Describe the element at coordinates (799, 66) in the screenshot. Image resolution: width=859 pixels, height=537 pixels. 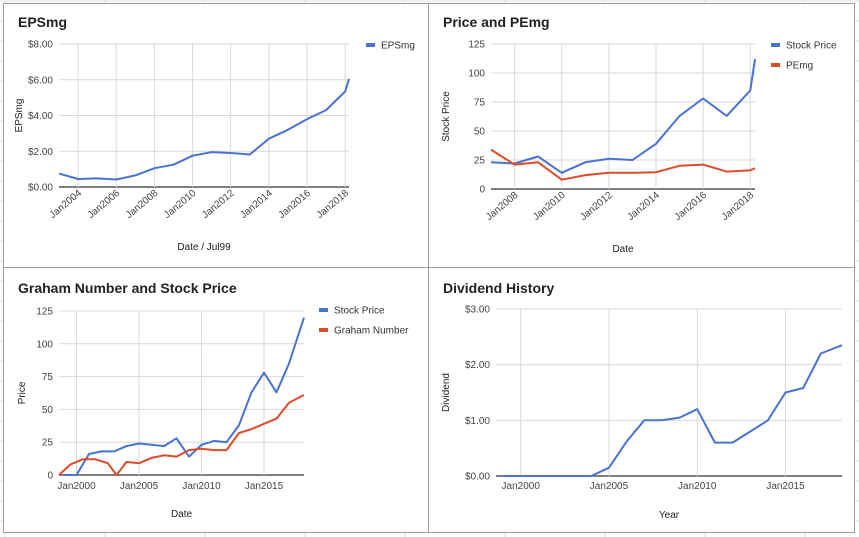
I see `legend-label: PEmg` at that location.